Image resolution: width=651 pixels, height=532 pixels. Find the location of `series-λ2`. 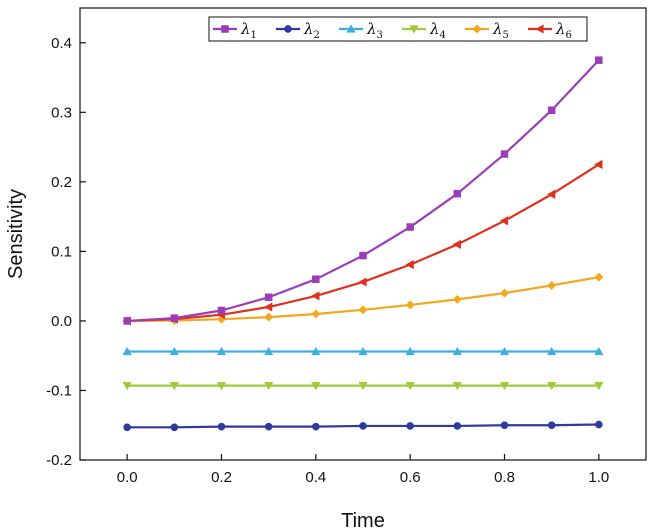

series-λ2 is located at coordinates (363, 426).